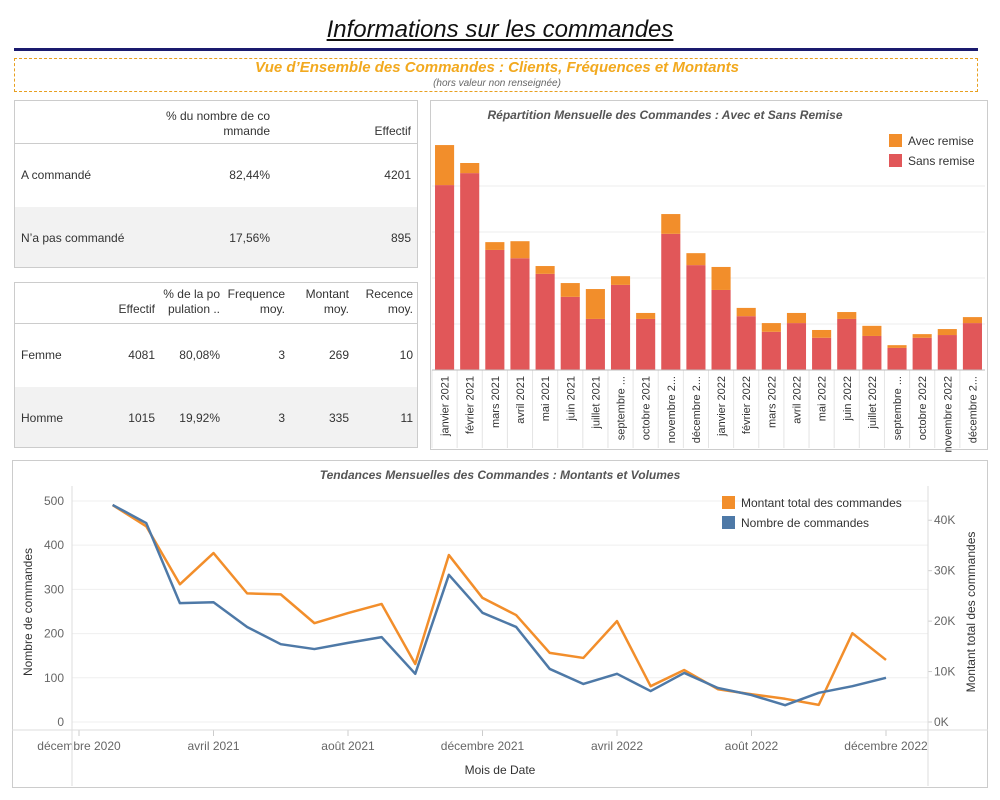 The width and height of the screenshot is (1000, 800). Describe the element at coordinates (249, 237) in the screenshot. I see `cell-value: 17,56%` at that location.